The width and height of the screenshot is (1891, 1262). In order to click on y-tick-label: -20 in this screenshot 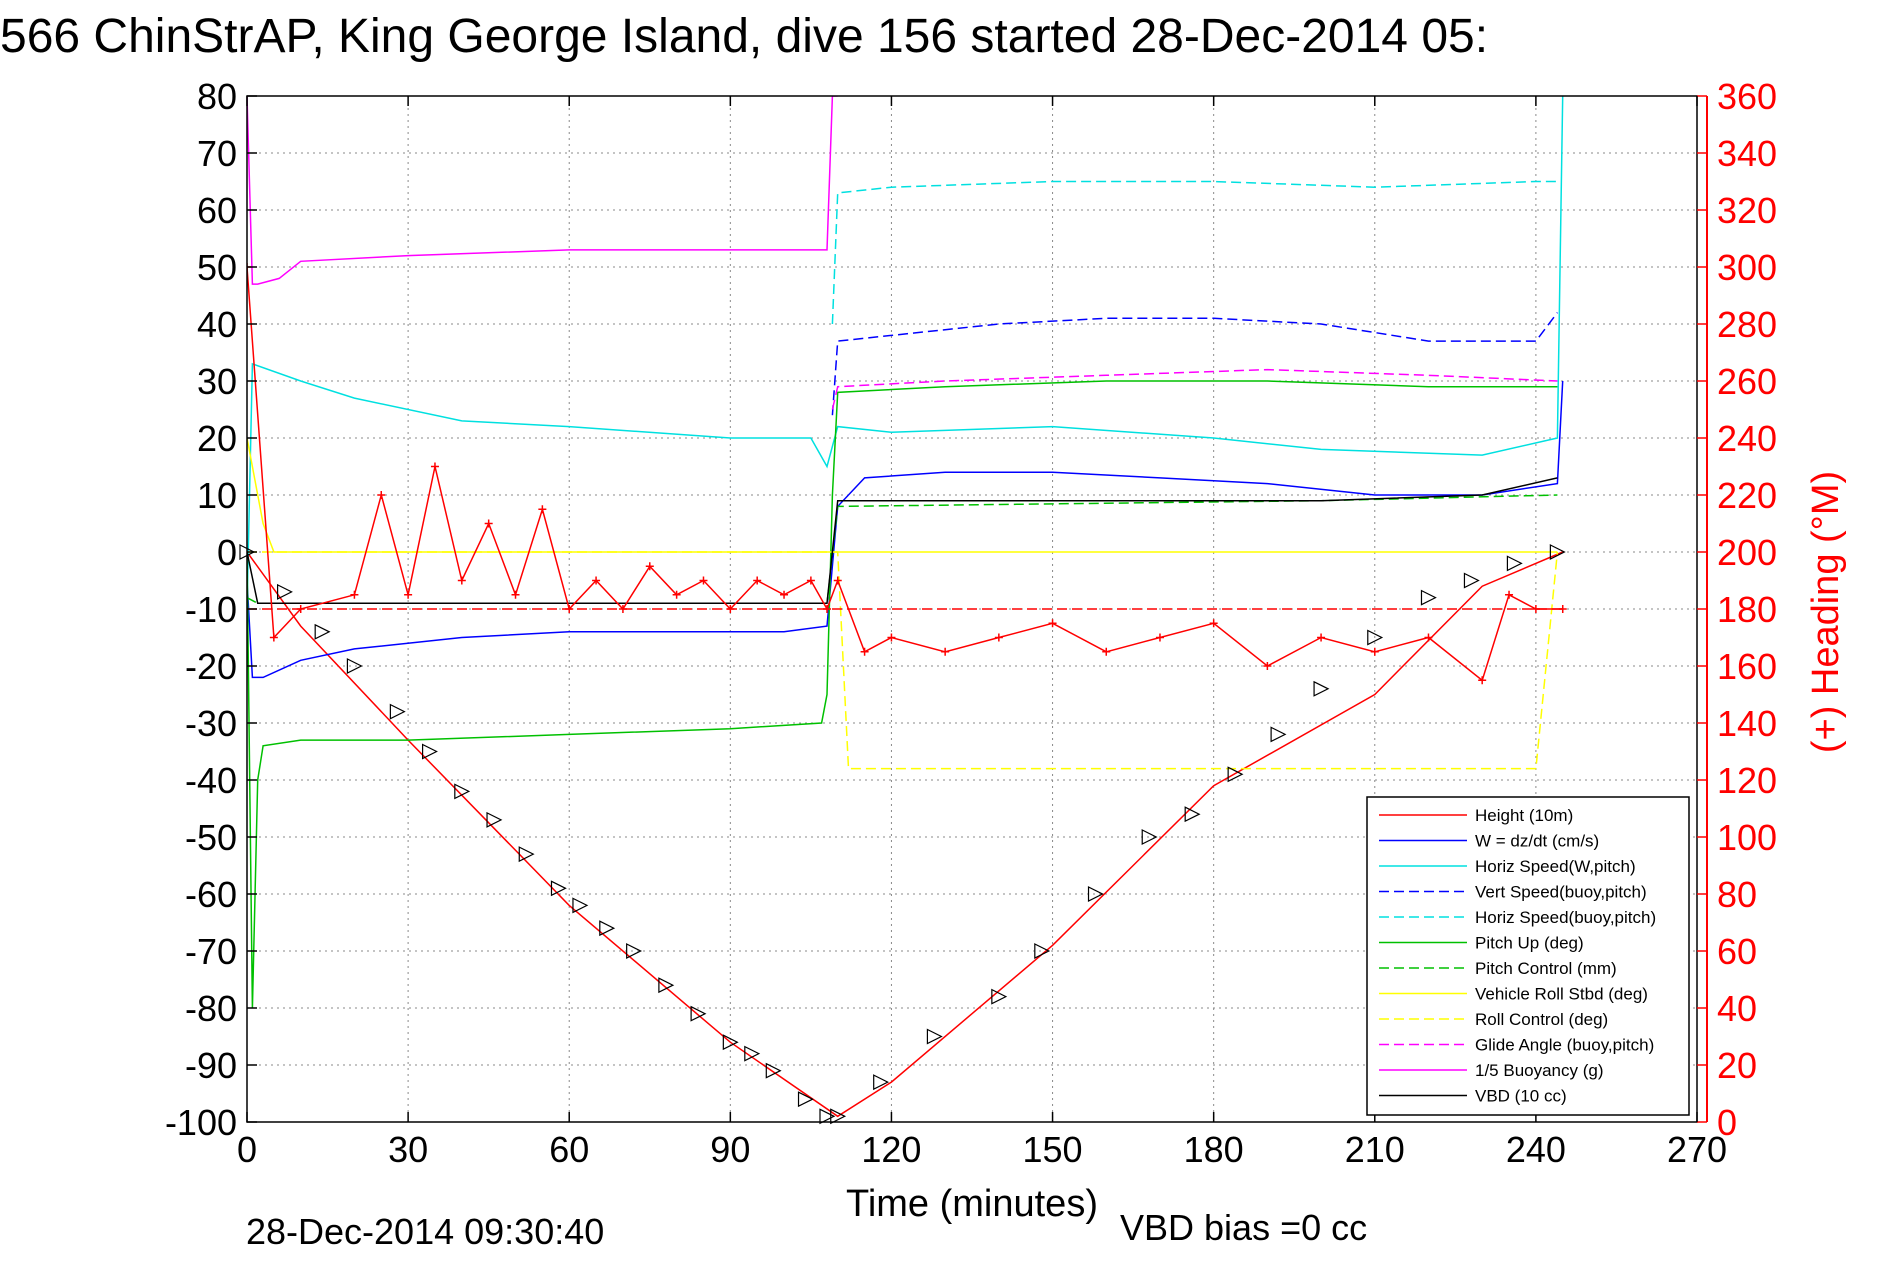, I will do `click(211, 666)`.